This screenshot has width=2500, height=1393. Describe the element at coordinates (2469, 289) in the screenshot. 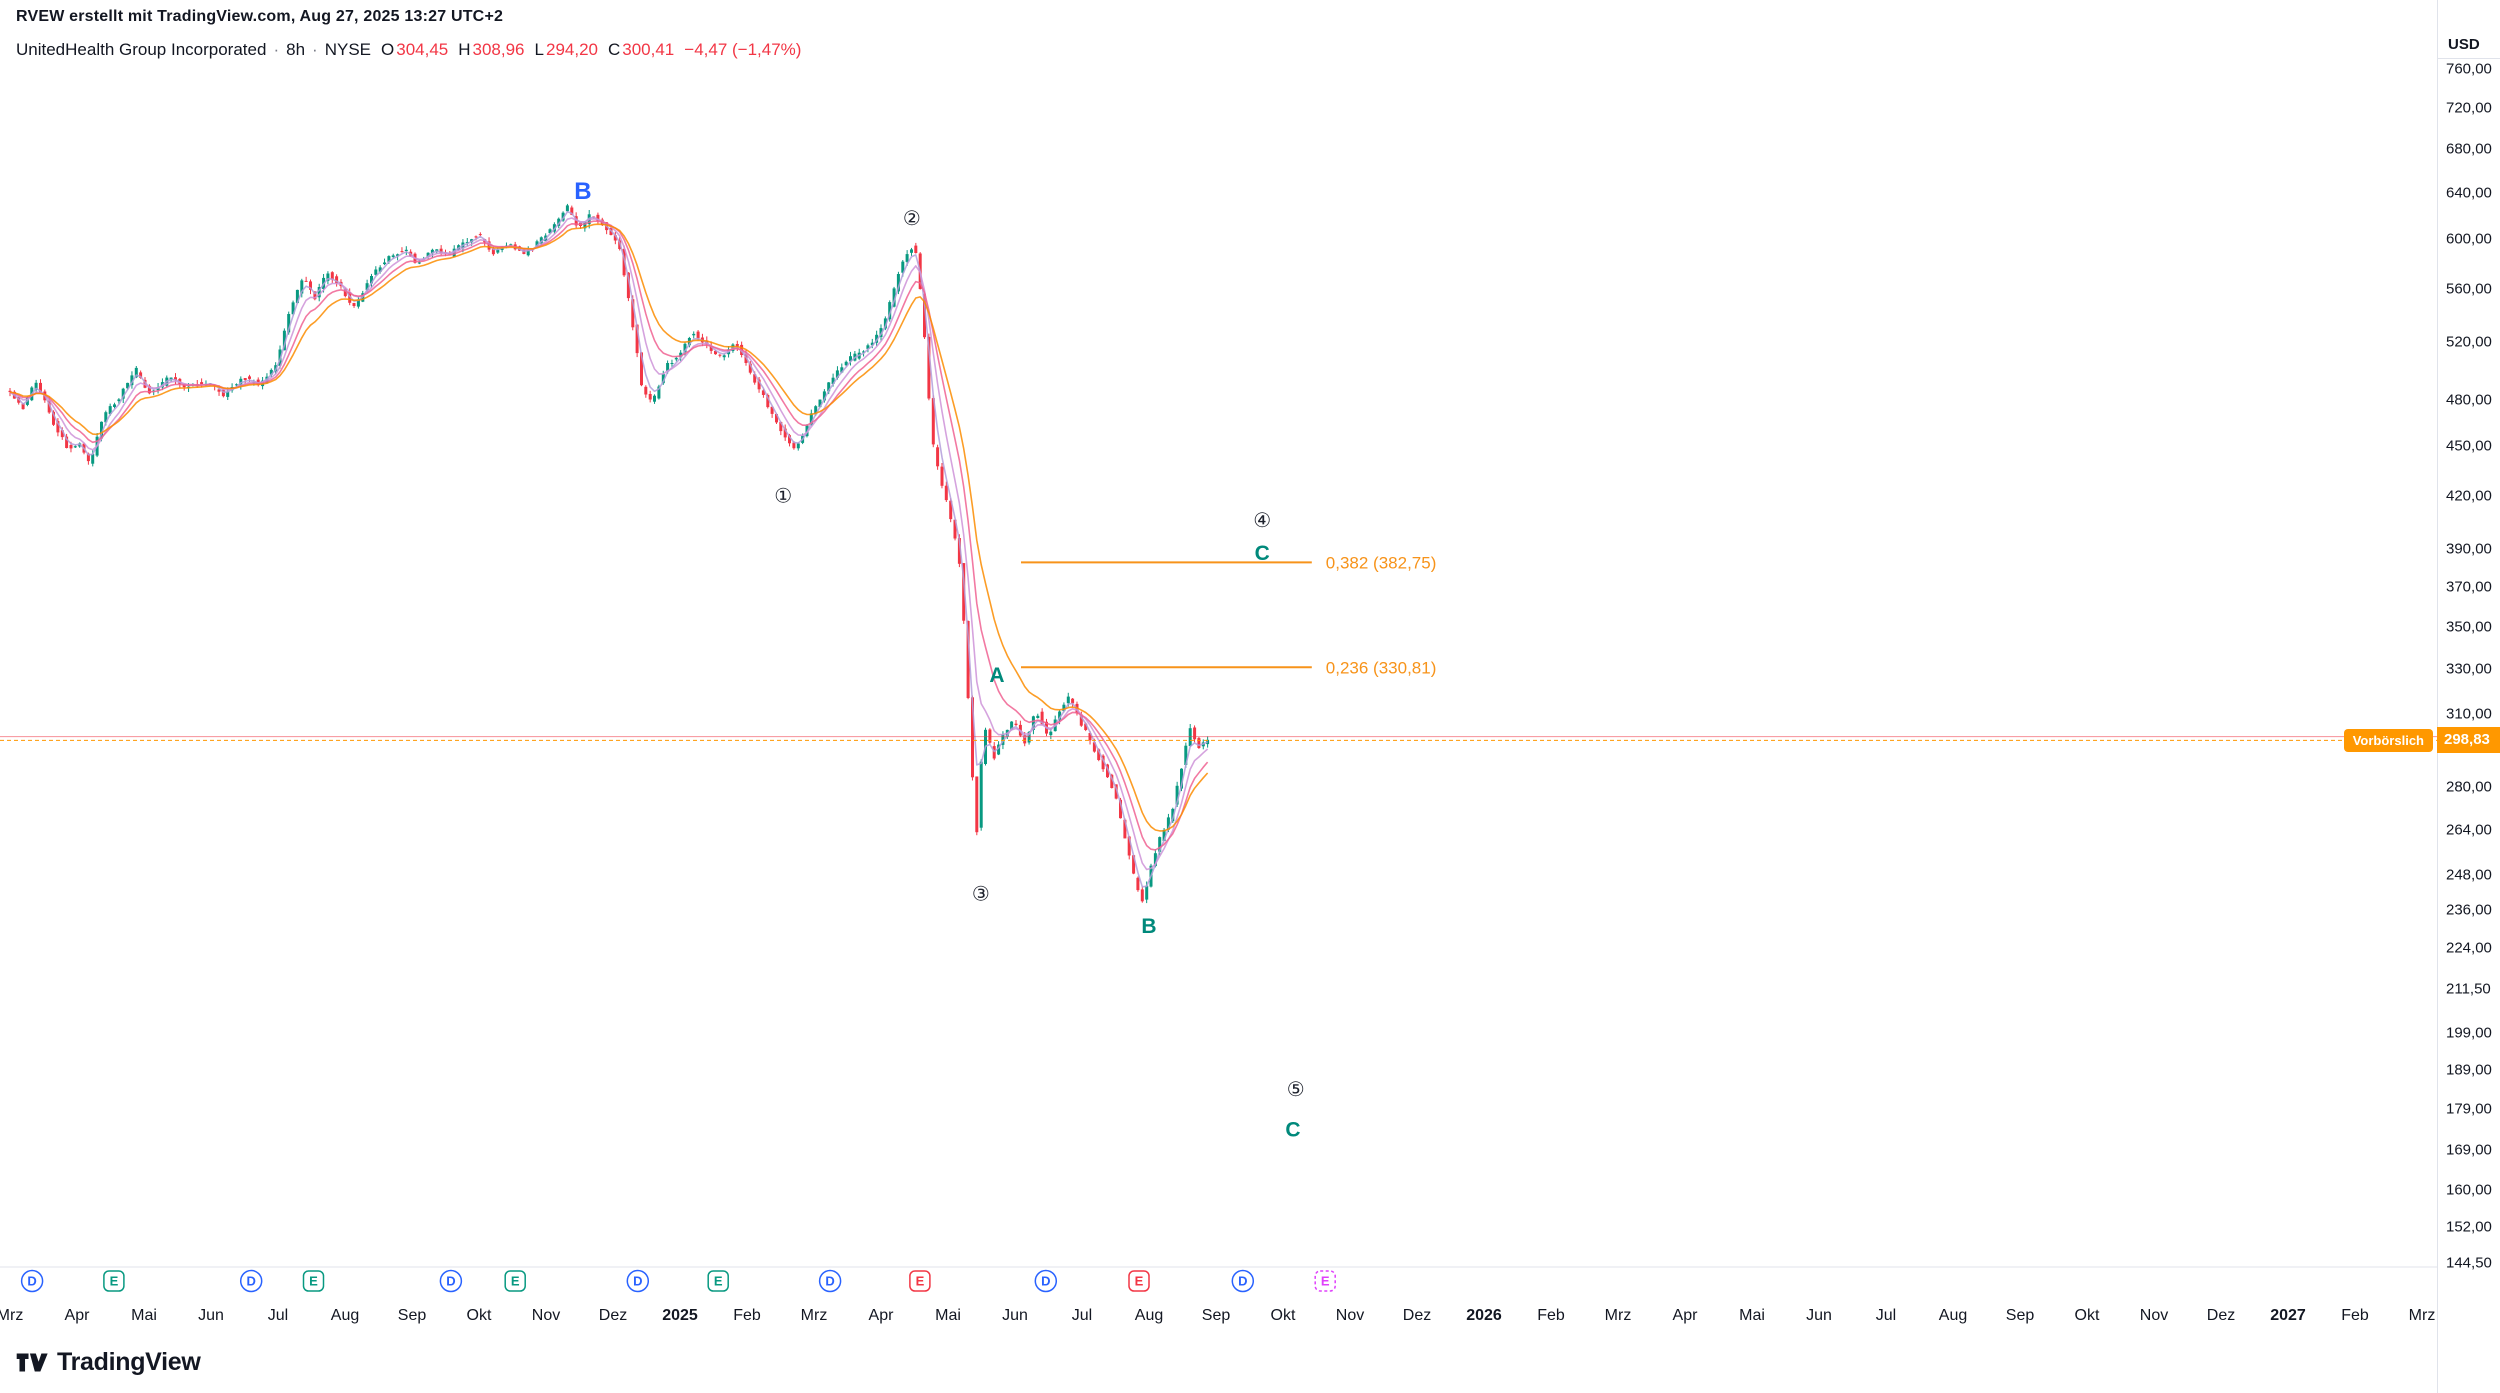

I see `price-axis-tick: 560,00` at that location.